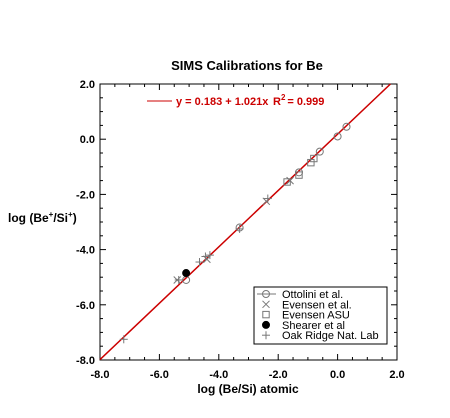 This screenshot has width=450, height=418. Describe the element at coordinates (85, 223) in the screenshot. I see `y-tick-labels: -8.0 -6.0 -4.0 -2.0 0.0 2.0` at that location.